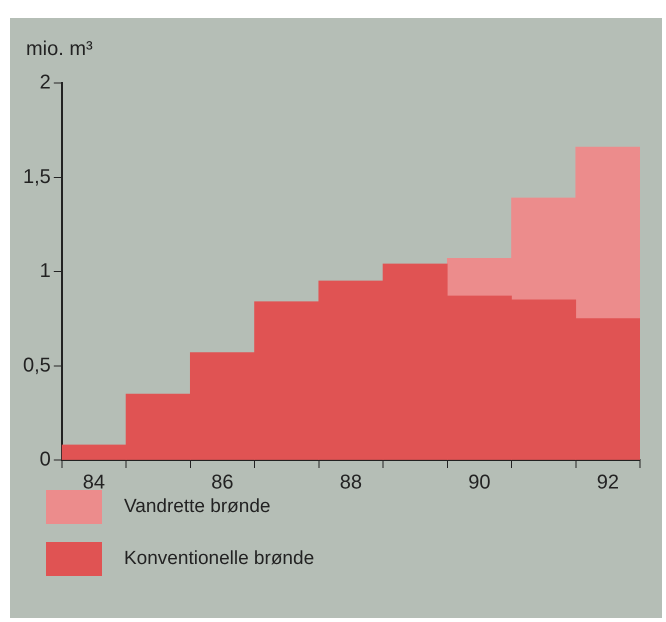  I want to click on x-tick-label: 86, so click(222, 483).